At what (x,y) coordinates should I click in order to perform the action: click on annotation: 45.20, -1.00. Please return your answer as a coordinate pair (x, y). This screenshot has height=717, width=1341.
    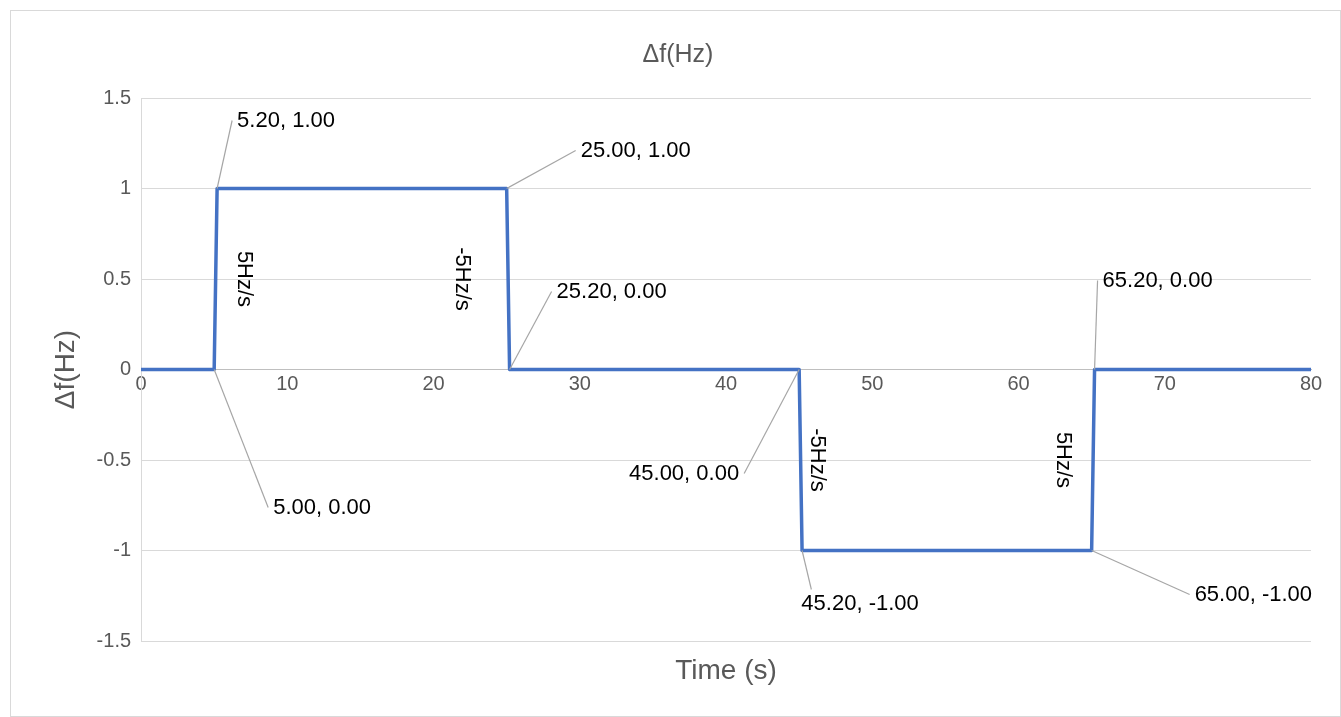
    Looking at the image, I should click on (860, 602).